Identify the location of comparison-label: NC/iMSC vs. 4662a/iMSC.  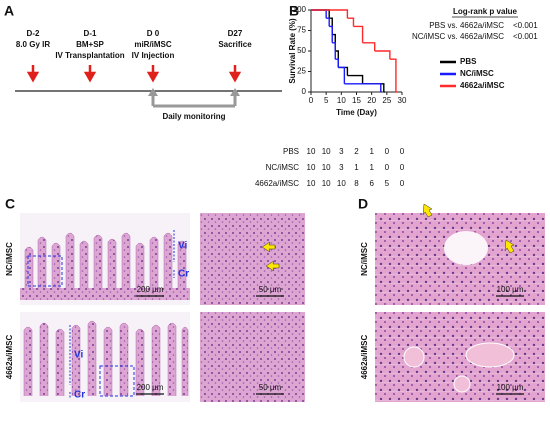
(458, 36).